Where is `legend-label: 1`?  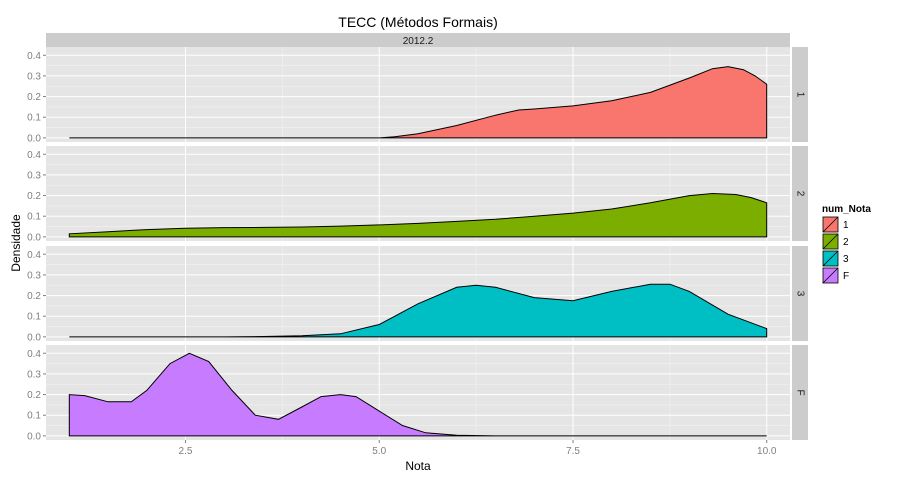 legend-label: 1 is located at coordinates (846, 225).